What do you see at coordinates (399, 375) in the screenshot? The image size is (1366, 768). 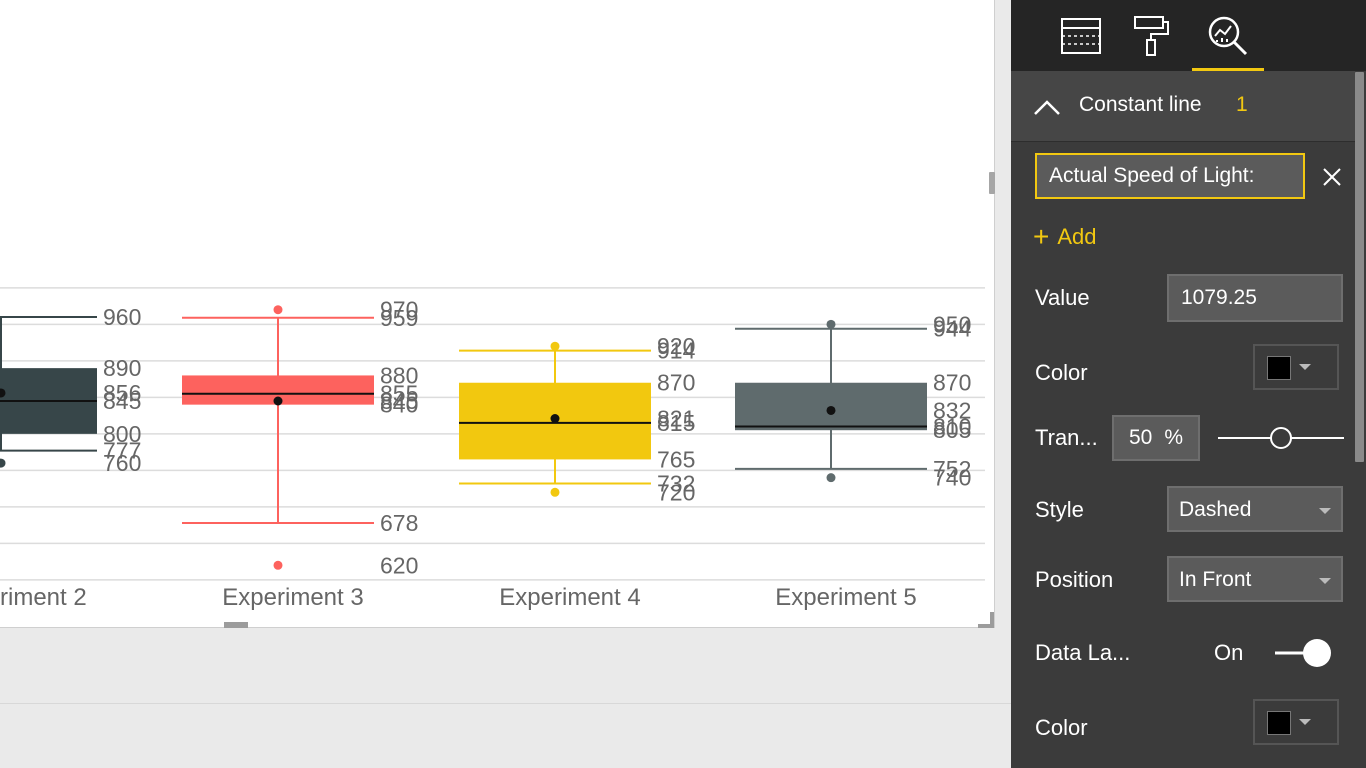 I see `data-label: 880` at bounding box center [399, 375].